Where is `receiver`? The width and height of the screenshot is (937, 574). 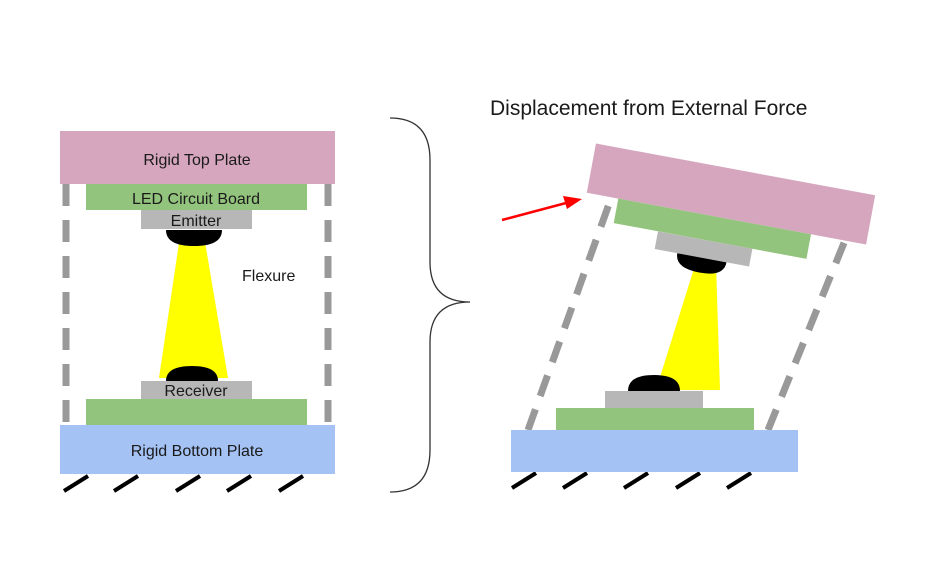 receiver is located at coordinates (196, 390).